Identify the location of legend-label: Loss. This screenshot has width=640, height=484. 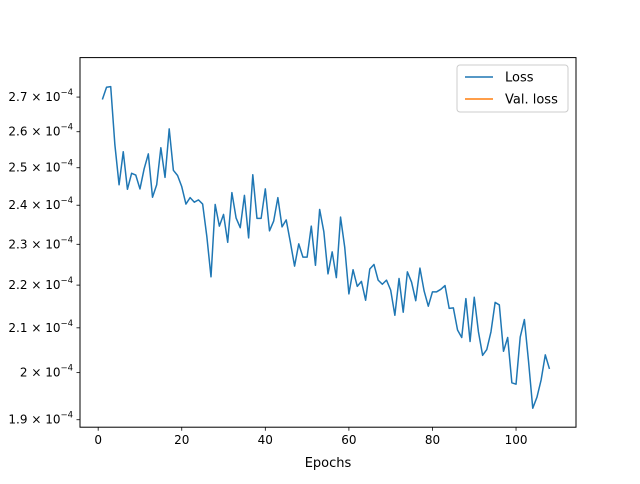
(519, 78).